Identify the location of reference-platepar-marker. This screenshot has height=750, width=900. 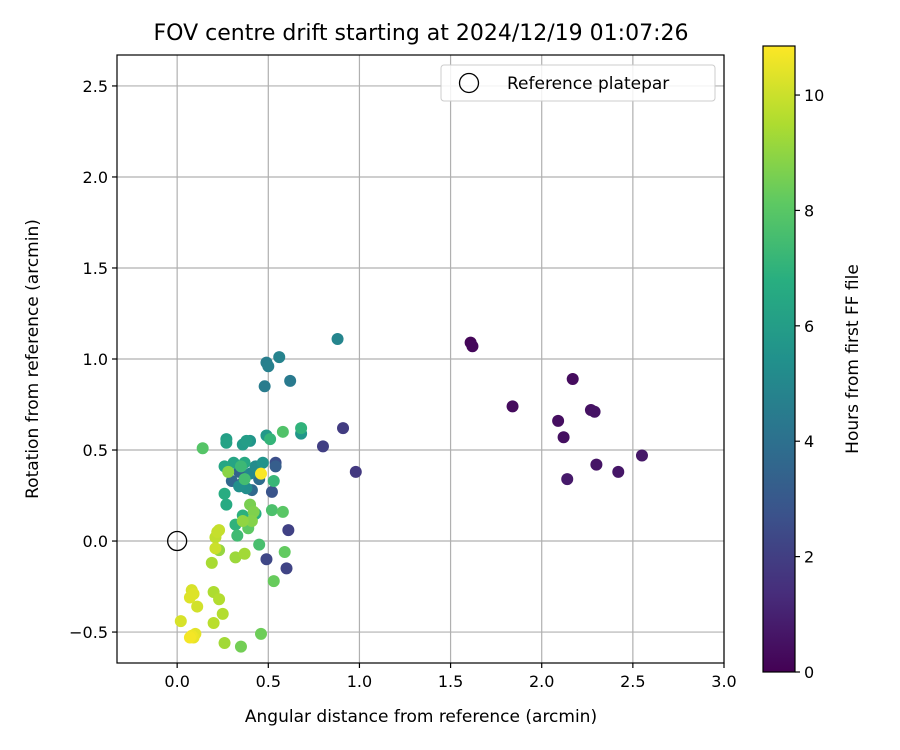
(177, 541).